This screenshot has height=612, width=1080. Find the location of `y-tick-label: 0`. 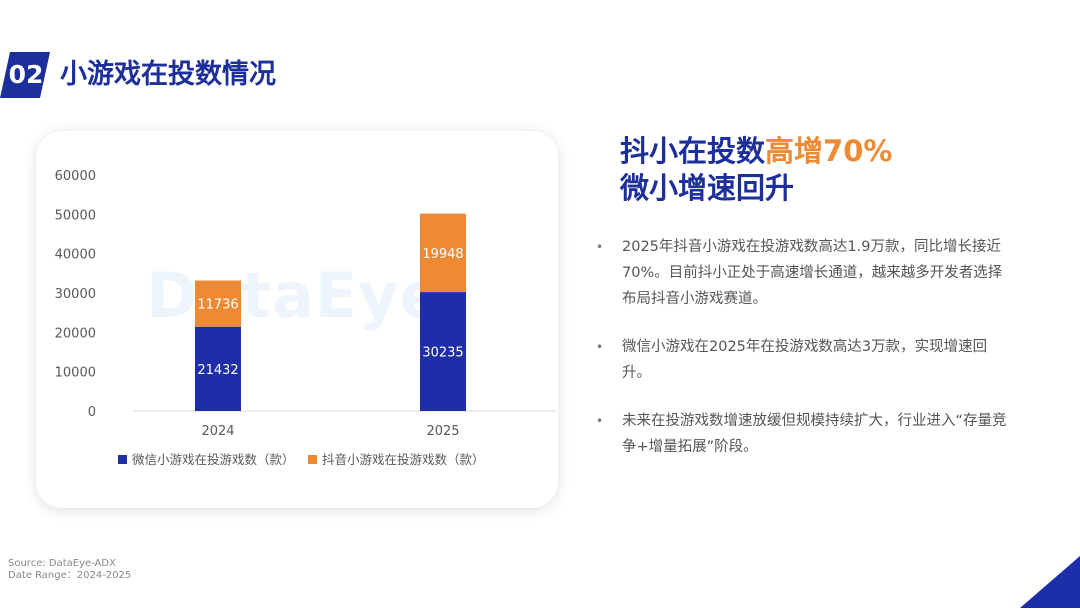

y-tick-label: 0 is located at coordinates (92, 412).